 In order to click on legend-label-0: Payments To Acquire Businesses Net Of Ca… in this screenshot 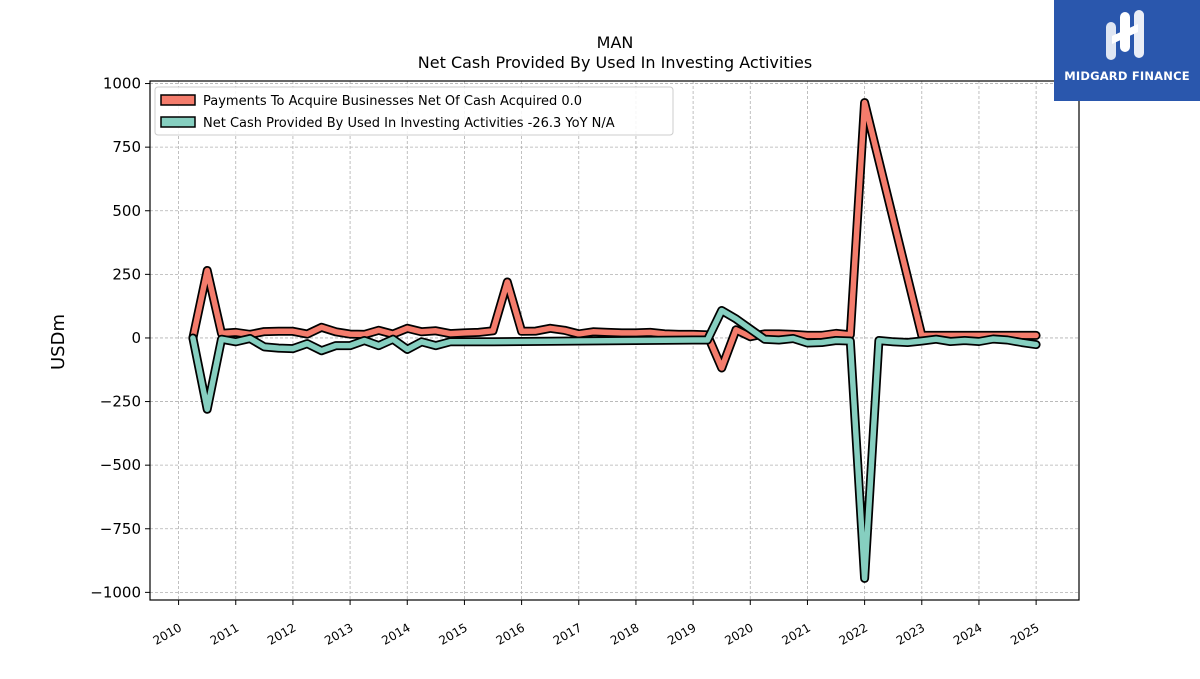, I will do `click(392, 101)`.